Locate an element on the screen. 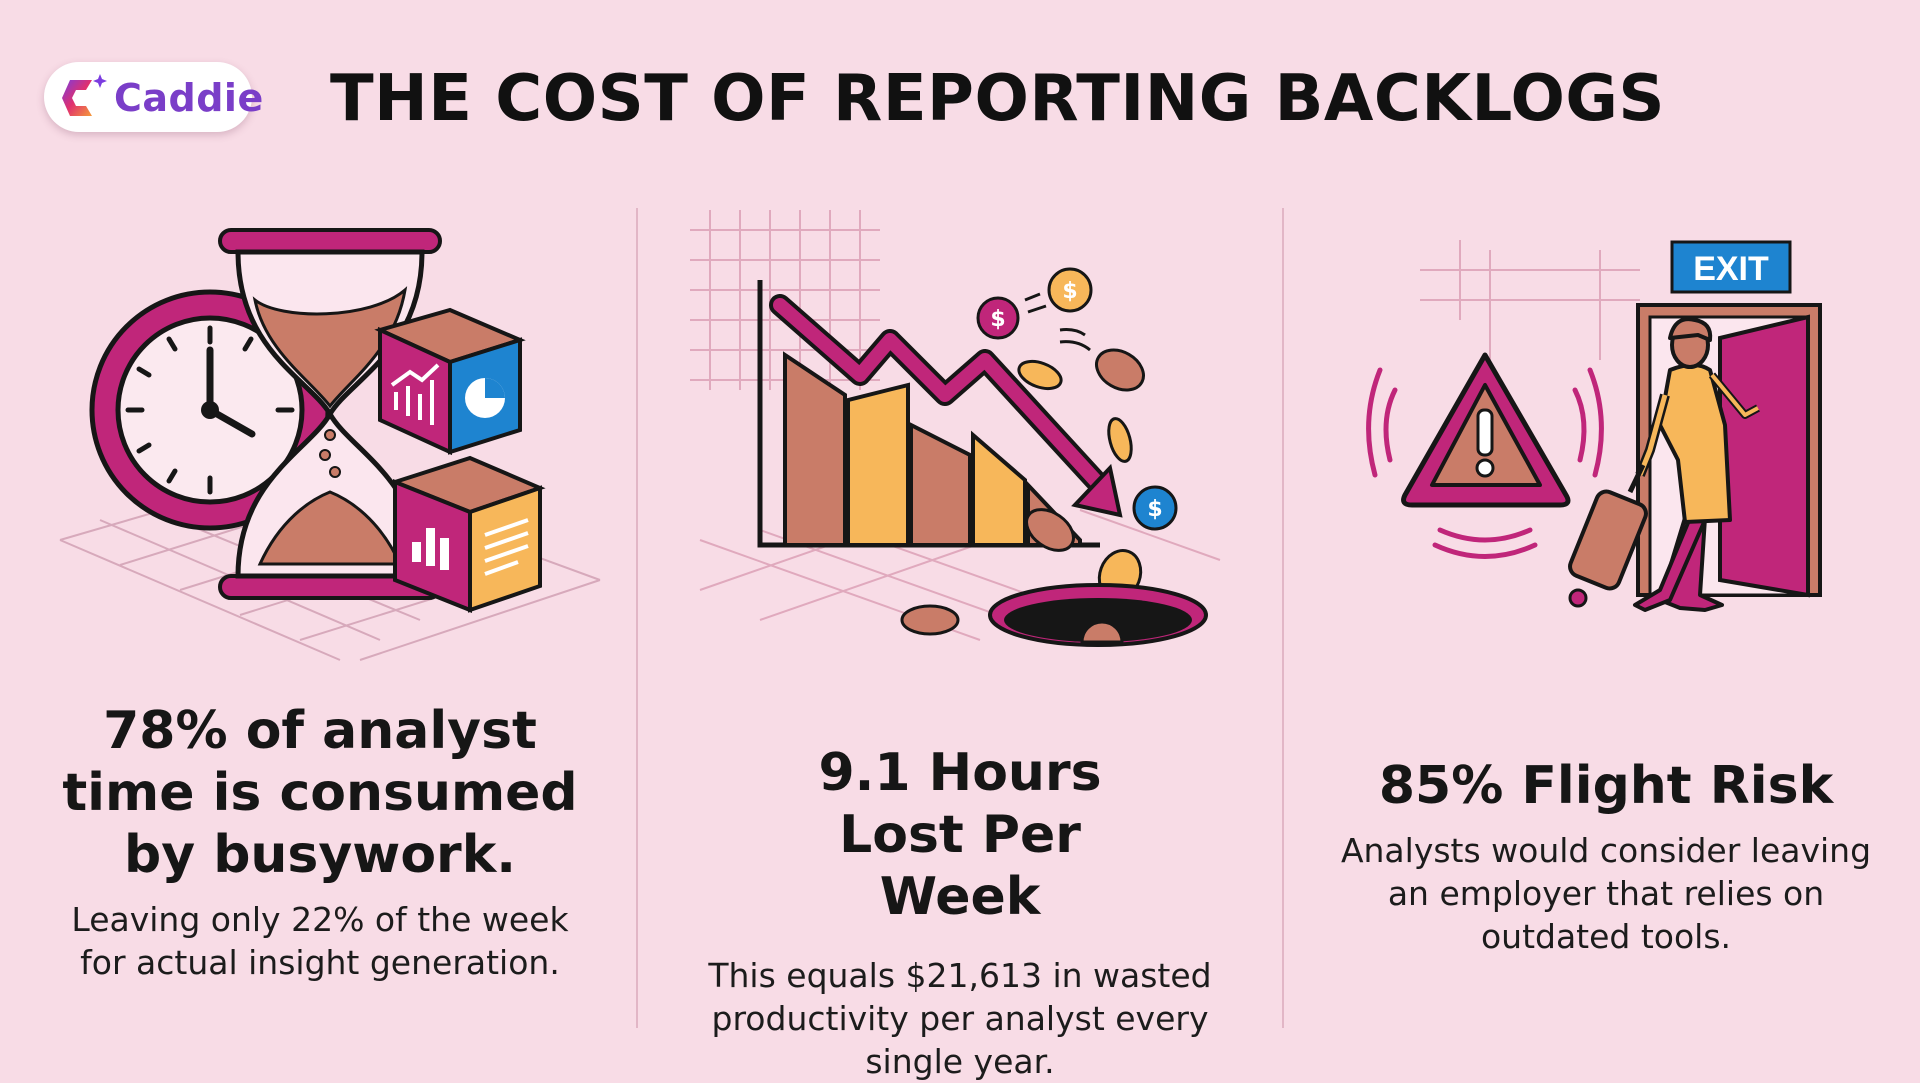  exit-door-icon is located at coordinates (1729, 450).